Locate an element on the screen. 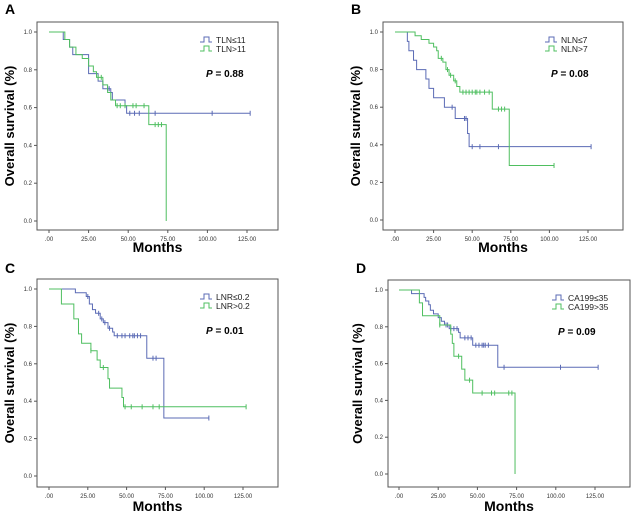 This screenshot has width=636, height=518. legend-entry: CA199>35 is located at coordinates (588, 307).